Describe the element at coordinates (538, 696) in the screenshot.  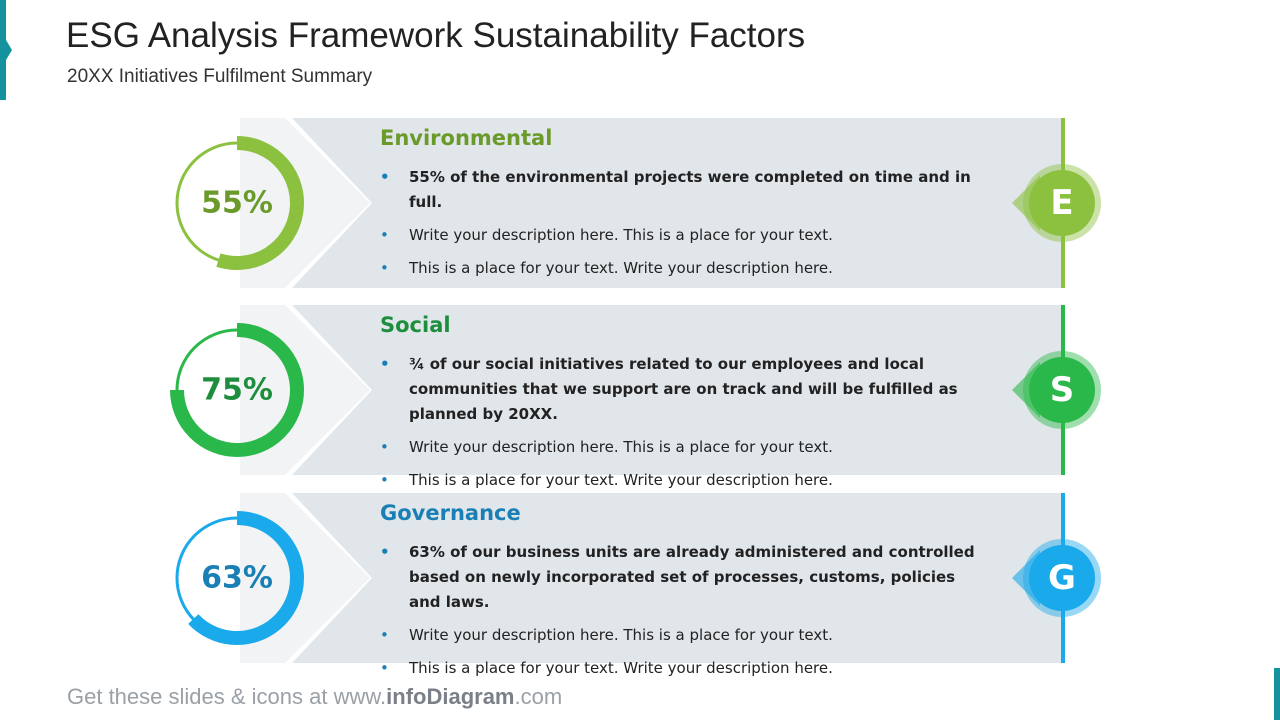
I see `footer-text: .com` at that location.